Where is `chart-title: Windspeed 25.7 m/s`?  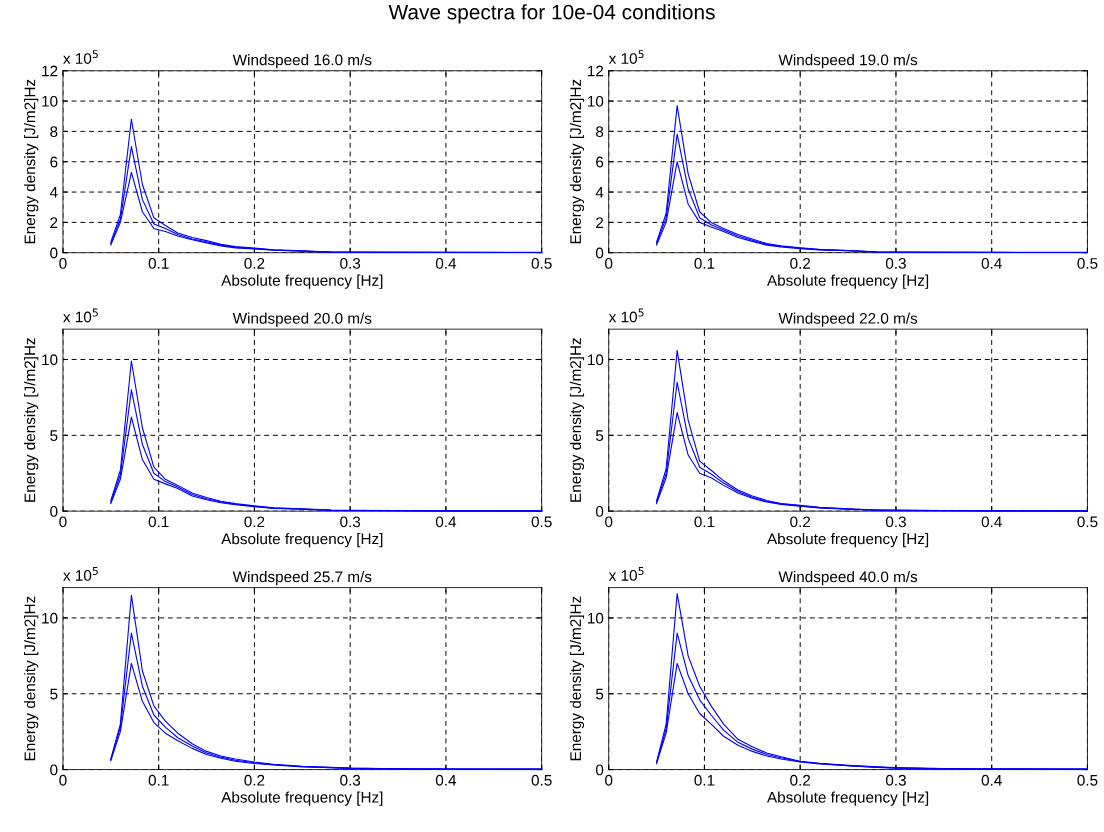
chart-title: Windspeed 25.7 m/s is located at coordinates (302, 578).